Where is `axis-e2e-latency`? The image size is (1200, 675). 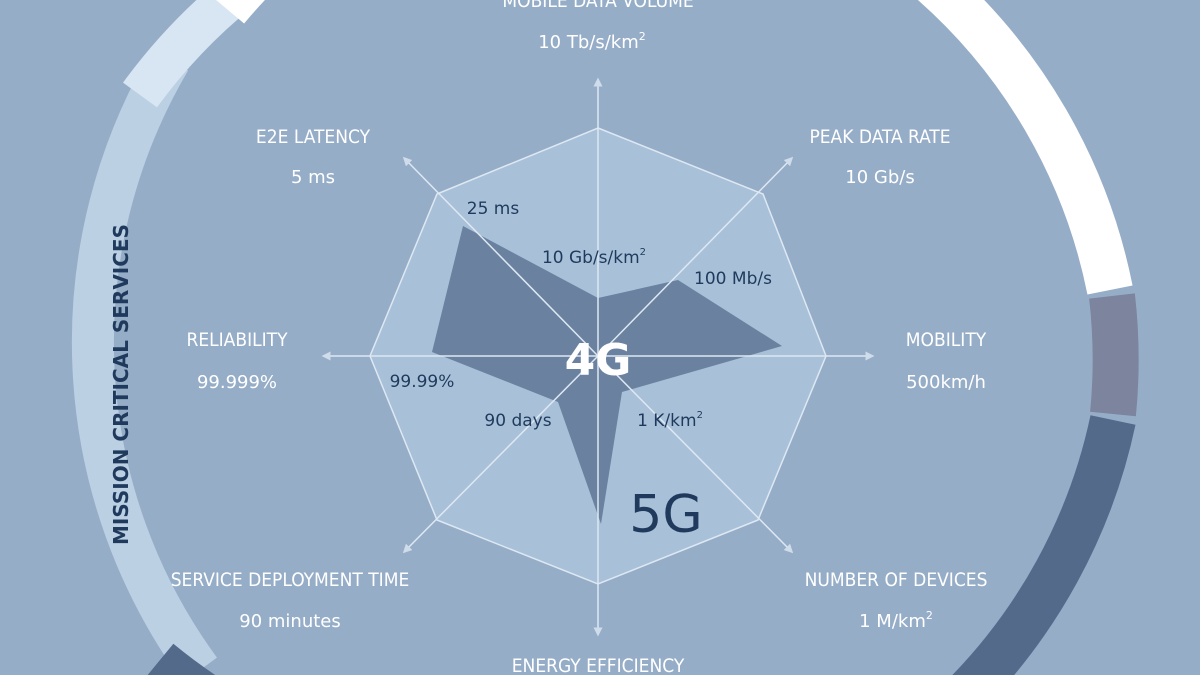
axis-e2e-latency is located at coordinates (500, 256).